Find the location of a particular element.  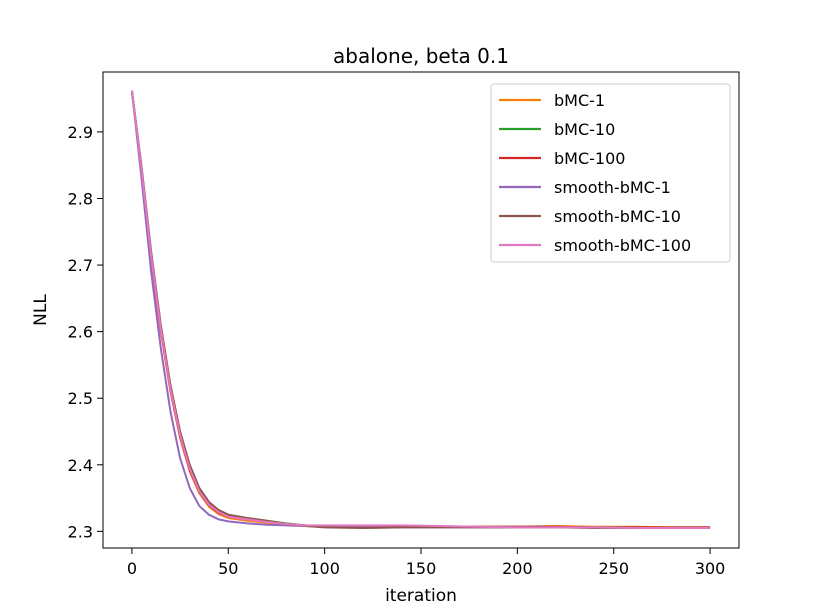

x-axis: 0 50 100 150 200 250 300 is located at coordinates (426, 563).